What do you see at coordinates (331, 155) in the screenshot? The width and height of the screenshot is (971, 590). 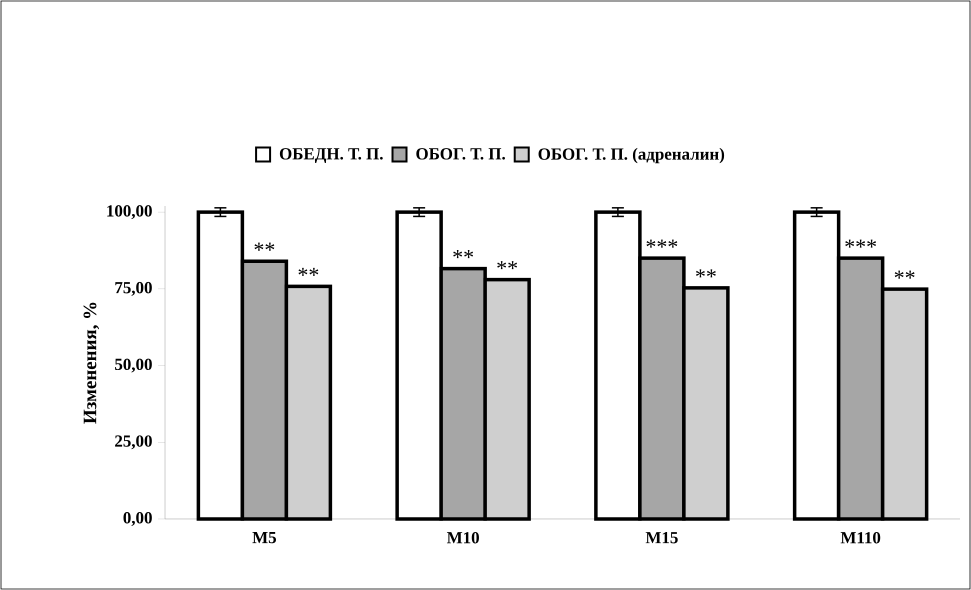 I see `legend-label: ОБЕДН. Т. П.` at bounding box center [331, 155].